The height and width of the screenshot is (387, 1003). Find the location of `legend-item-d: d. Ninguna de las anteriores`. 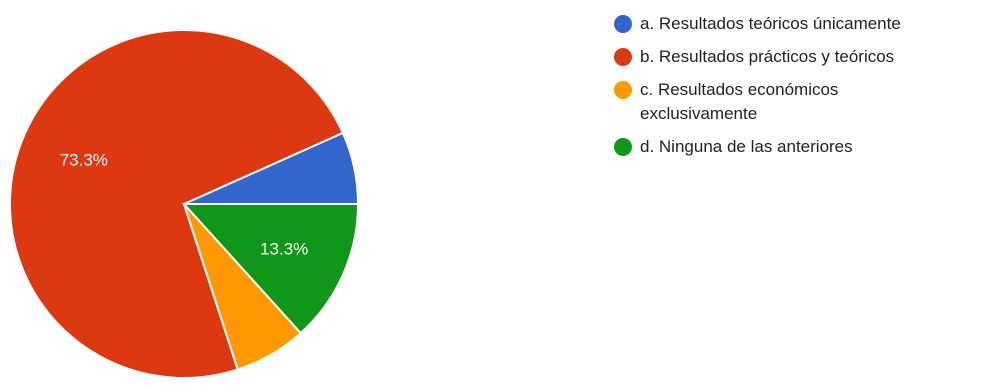

legend-item-d: d. Ninguna de las anteriores is located at coordinates (808, 147).